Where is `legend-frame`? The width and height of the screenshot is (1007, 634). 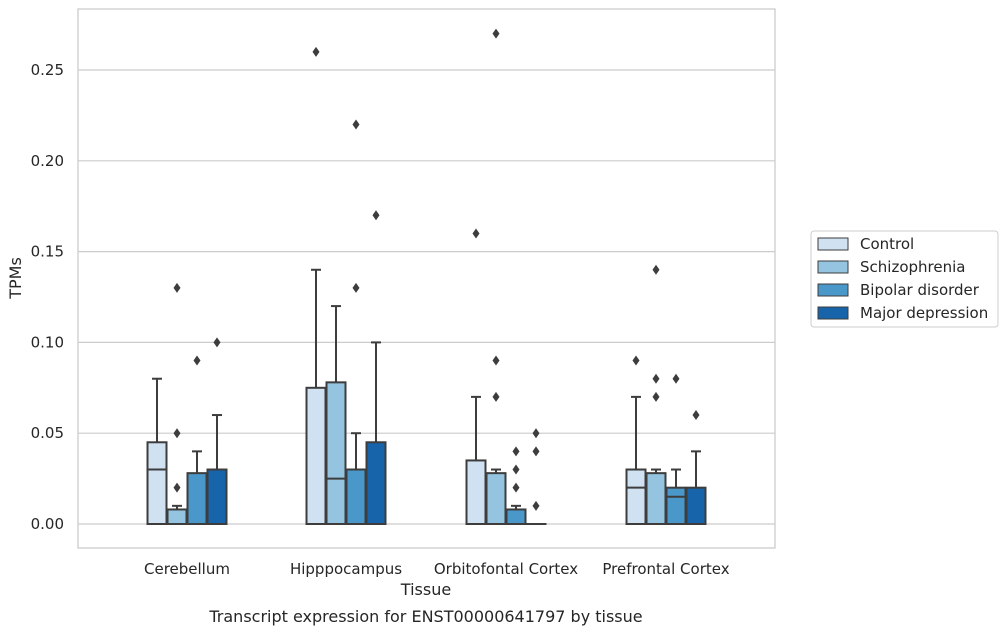 legend-frame is located at coordinates (904, 279).